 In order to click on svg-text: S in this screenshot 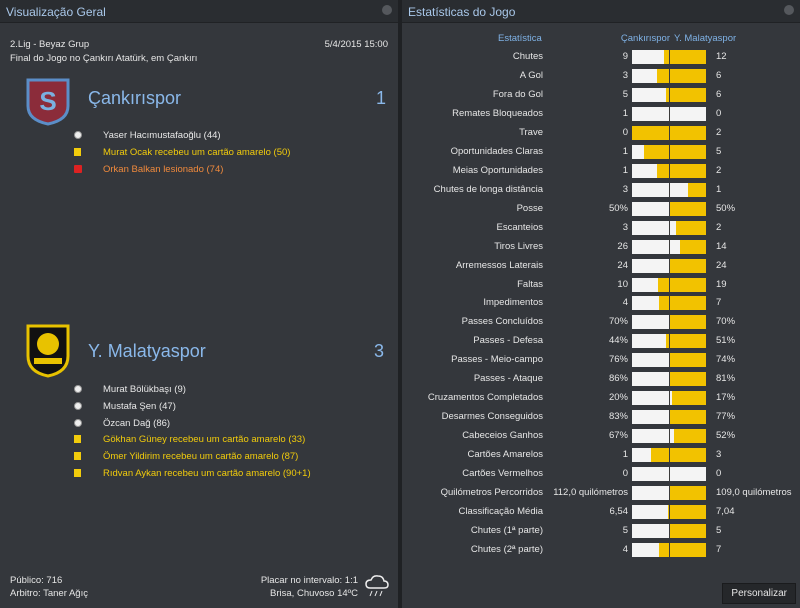, I will do `click(47, 101)`.